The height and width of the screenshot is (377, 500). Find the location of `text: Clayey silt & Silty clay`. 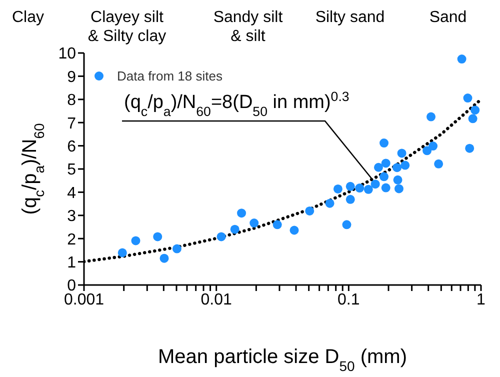

text: Clayey silt & Silty clay is located at coordinates (127, 27).